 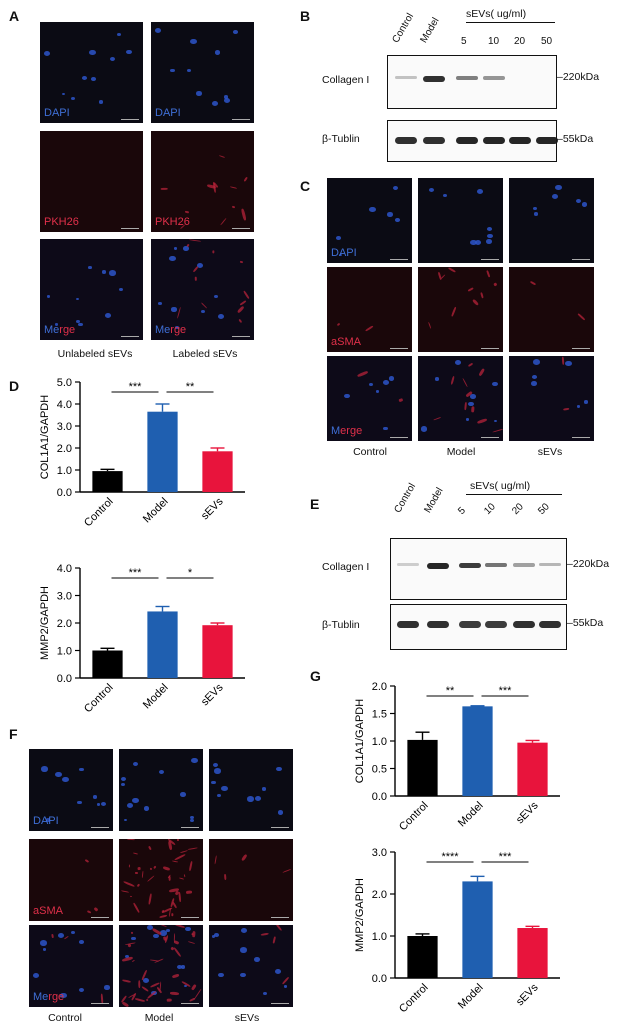 What do you see at coordinates (45, 623) in the screenshot?
I see `y-axis-label: MMP2/GAPDH` at bounding box center [45, 623].